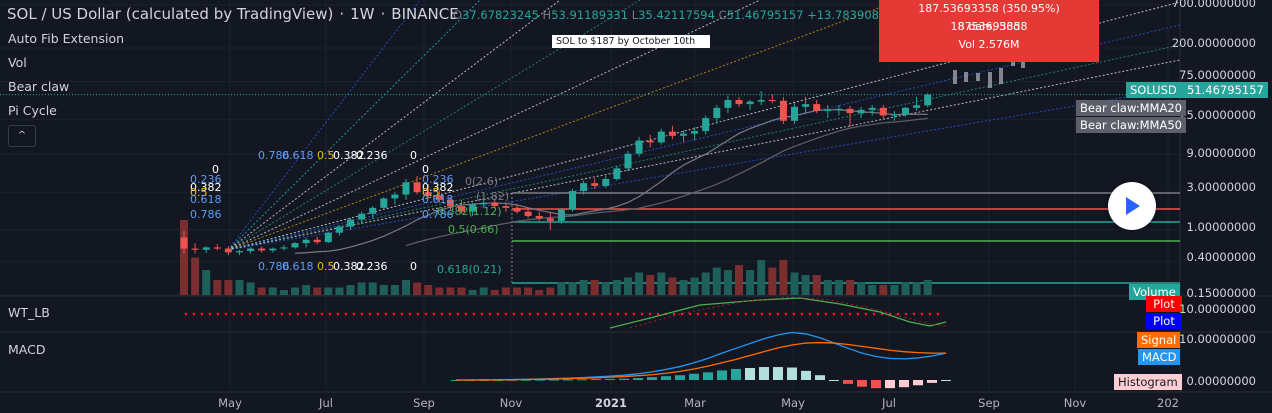 Image resolution: width=1272 pixels, height=413 pixels. Describe the element at coordinates (215, 169) in the screenshot. I see `fib-side-label: 0` at that location.